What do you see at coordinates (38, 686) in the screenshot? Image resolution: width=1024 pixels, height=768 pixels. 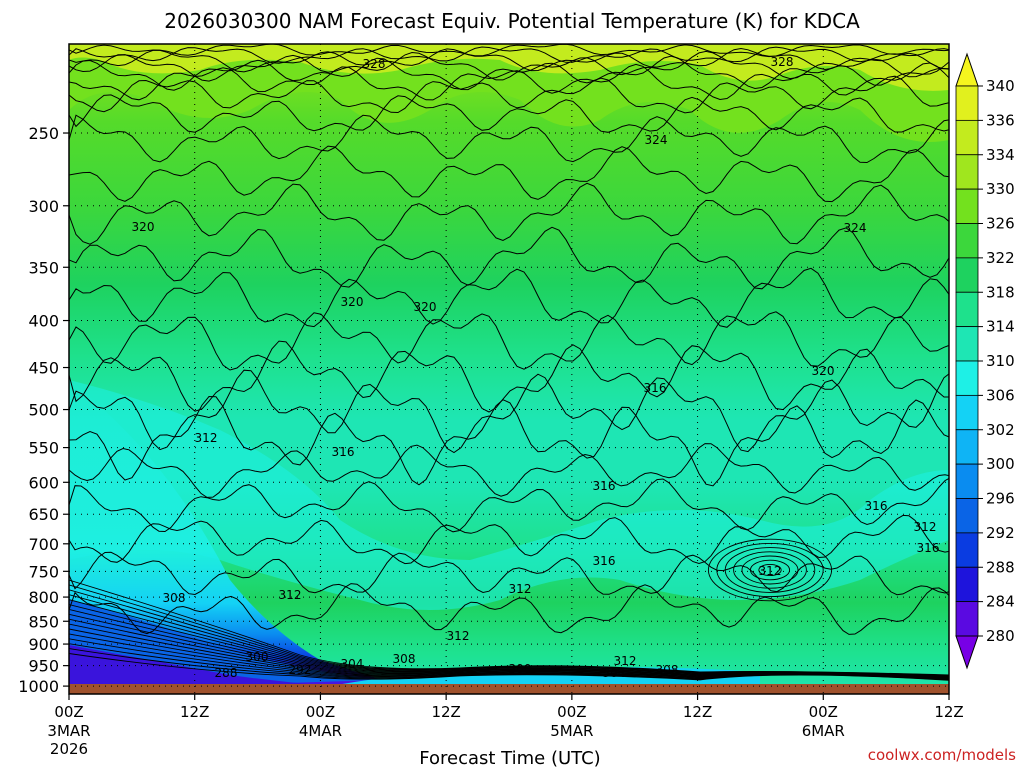 I see `y-tick-label: 1000` at bounding box center [38, 686].